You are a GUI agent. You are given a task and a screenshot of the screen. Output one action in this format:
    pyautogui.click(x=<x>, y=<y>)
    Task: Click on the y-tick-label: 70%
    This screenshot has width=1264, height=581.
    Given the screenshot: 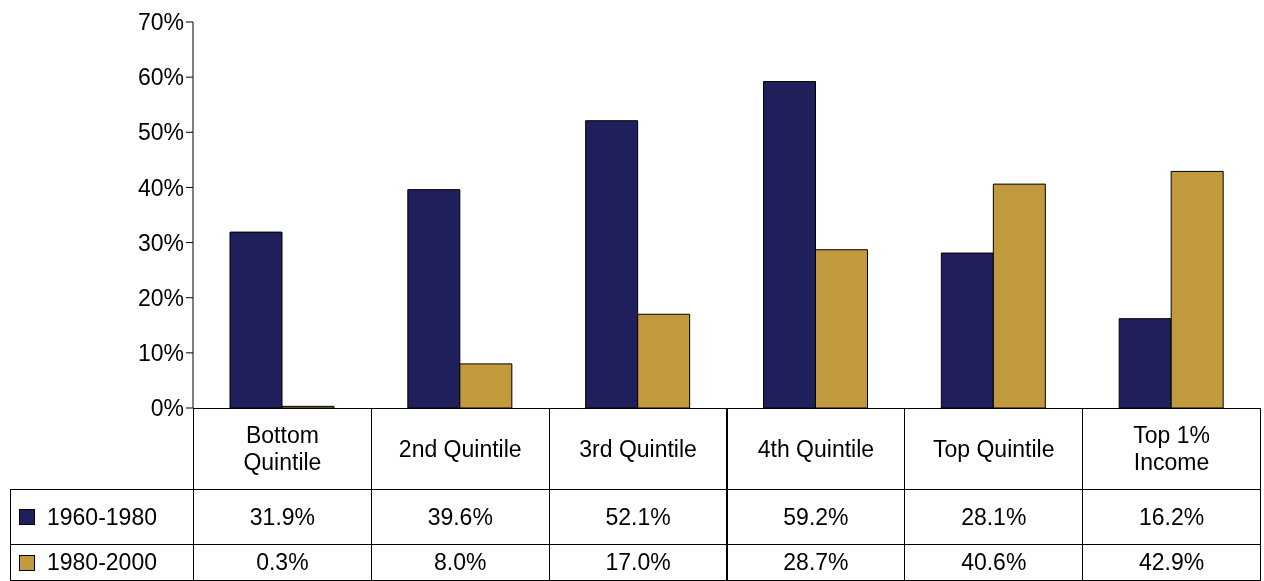 What is the action you would take?
    pyautogui.click(x=160, y=22)
    